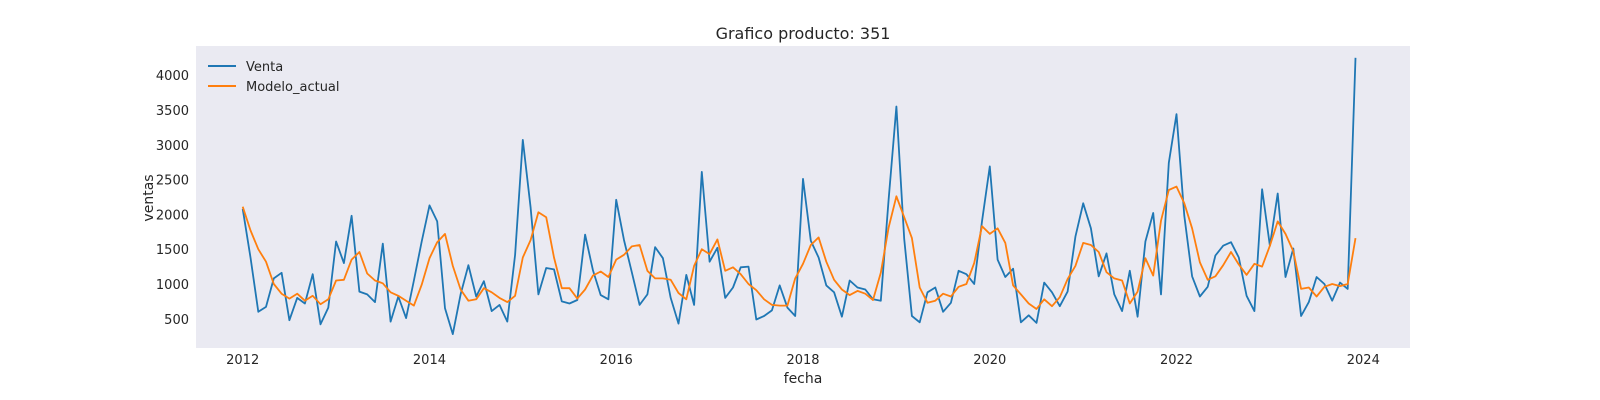 Image resolution: width=1600 pixels, height=400 pixels. Describe the element at coordinates (803, 33) in the screenshot. I see `chart-title: Grafico producto: 351` at that location.